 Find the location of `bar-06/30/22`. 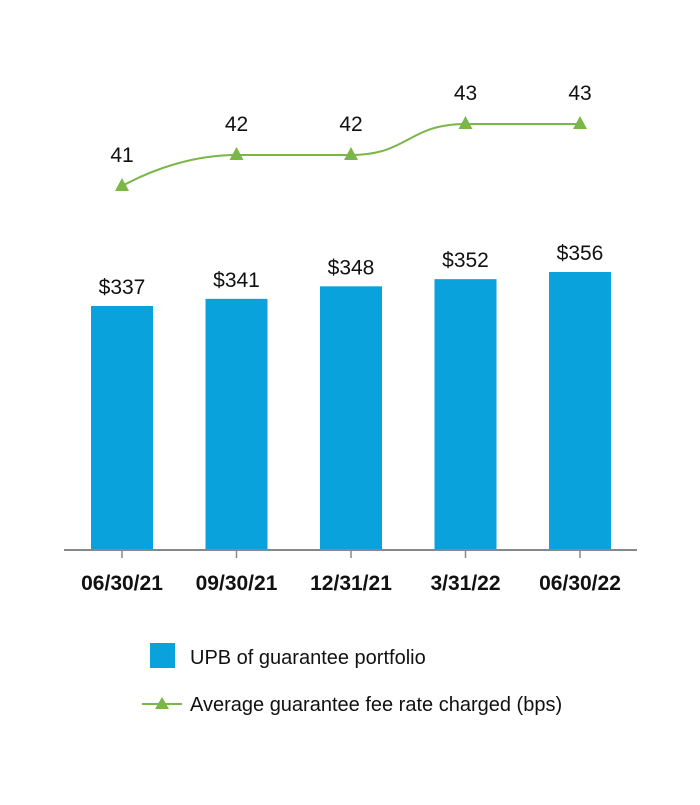

bar-06/30/22 is located at coordinates (580, 411).